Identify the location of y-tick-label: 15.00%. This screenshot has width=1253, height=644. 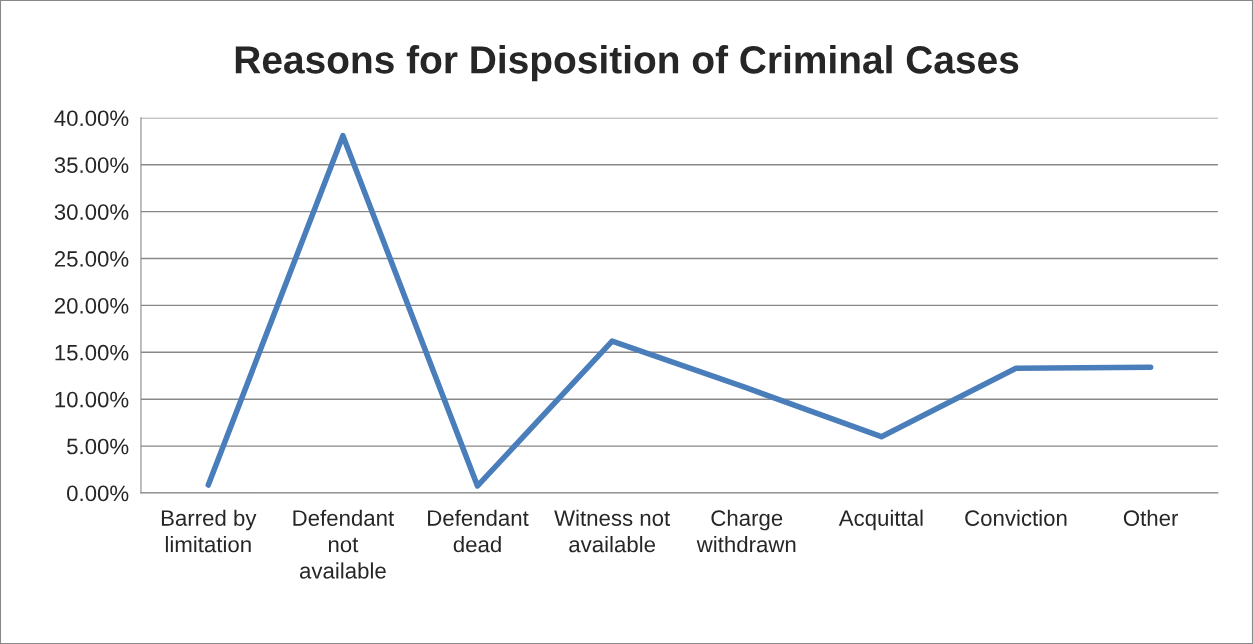
(92, 352).